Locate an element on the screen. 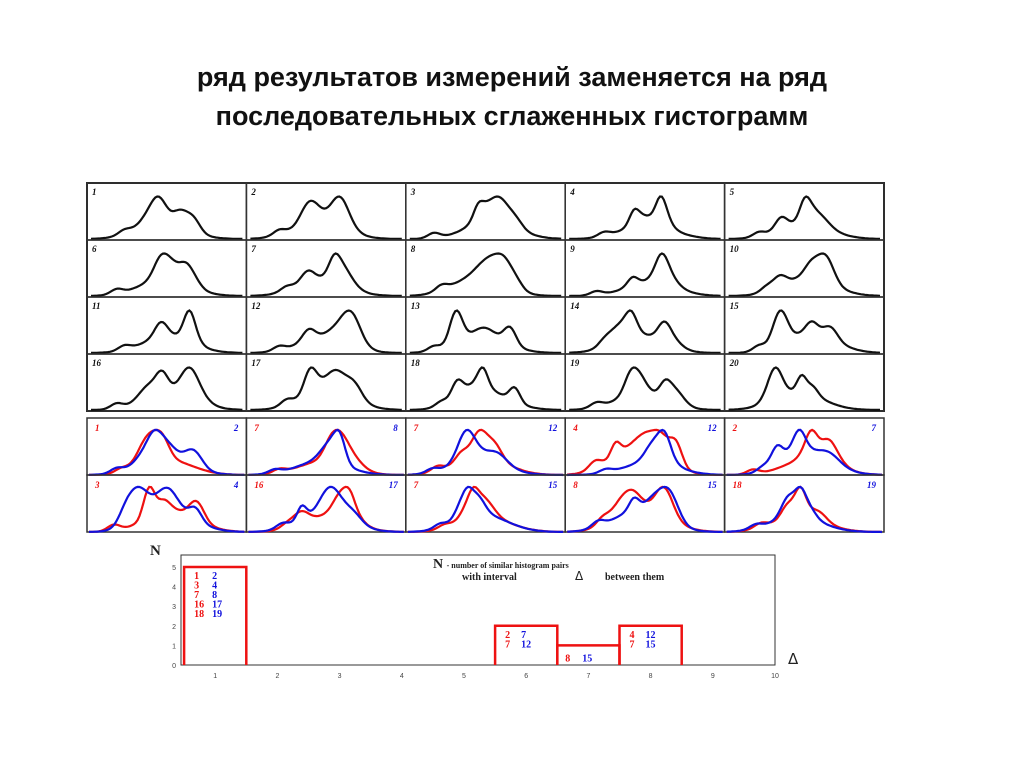 The height and width of the screenshot is (767, 1024). bar-annotation-blue: 12 is located at coordinates (526, 644).